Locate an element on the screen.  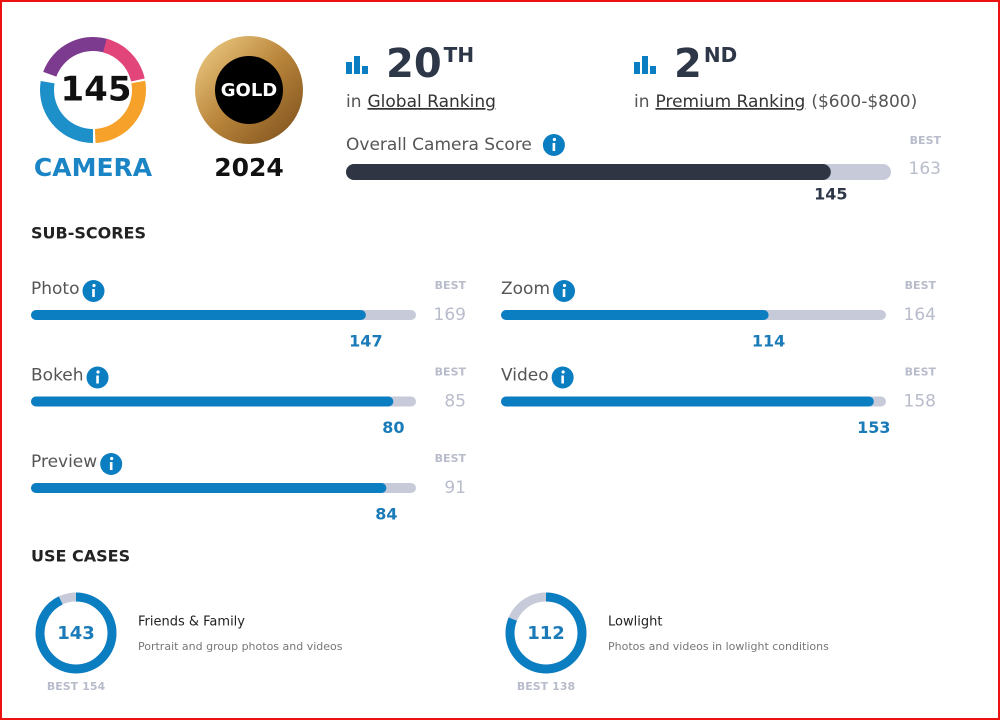
section-title: SUB-SCORES is located at coordinates (88, 233).